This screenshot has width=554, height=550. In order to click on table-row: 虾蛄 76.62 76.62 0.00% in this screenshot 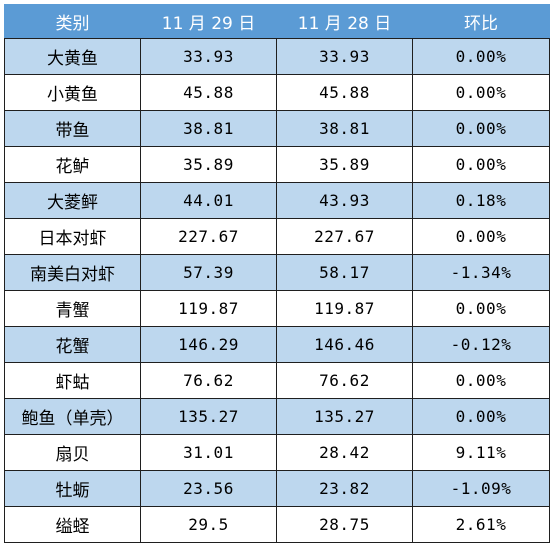, I will do `click(277, 380)`.